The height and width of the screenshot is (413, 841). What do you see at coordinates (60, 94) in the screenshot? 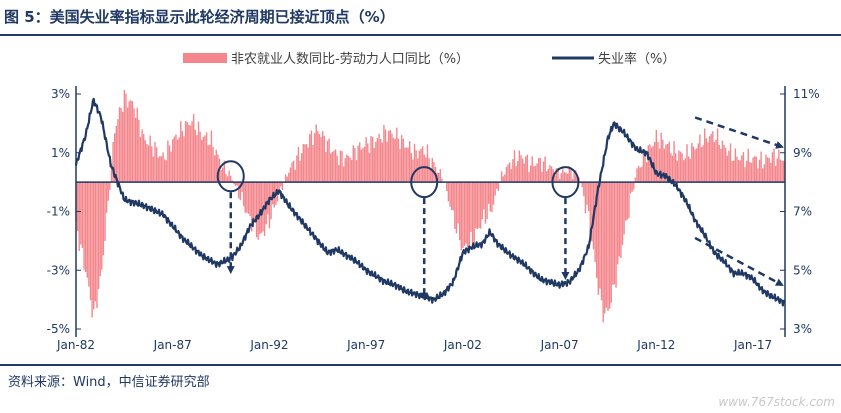
I see `left-tick-label: 3%` at bounding box center [60, 94].